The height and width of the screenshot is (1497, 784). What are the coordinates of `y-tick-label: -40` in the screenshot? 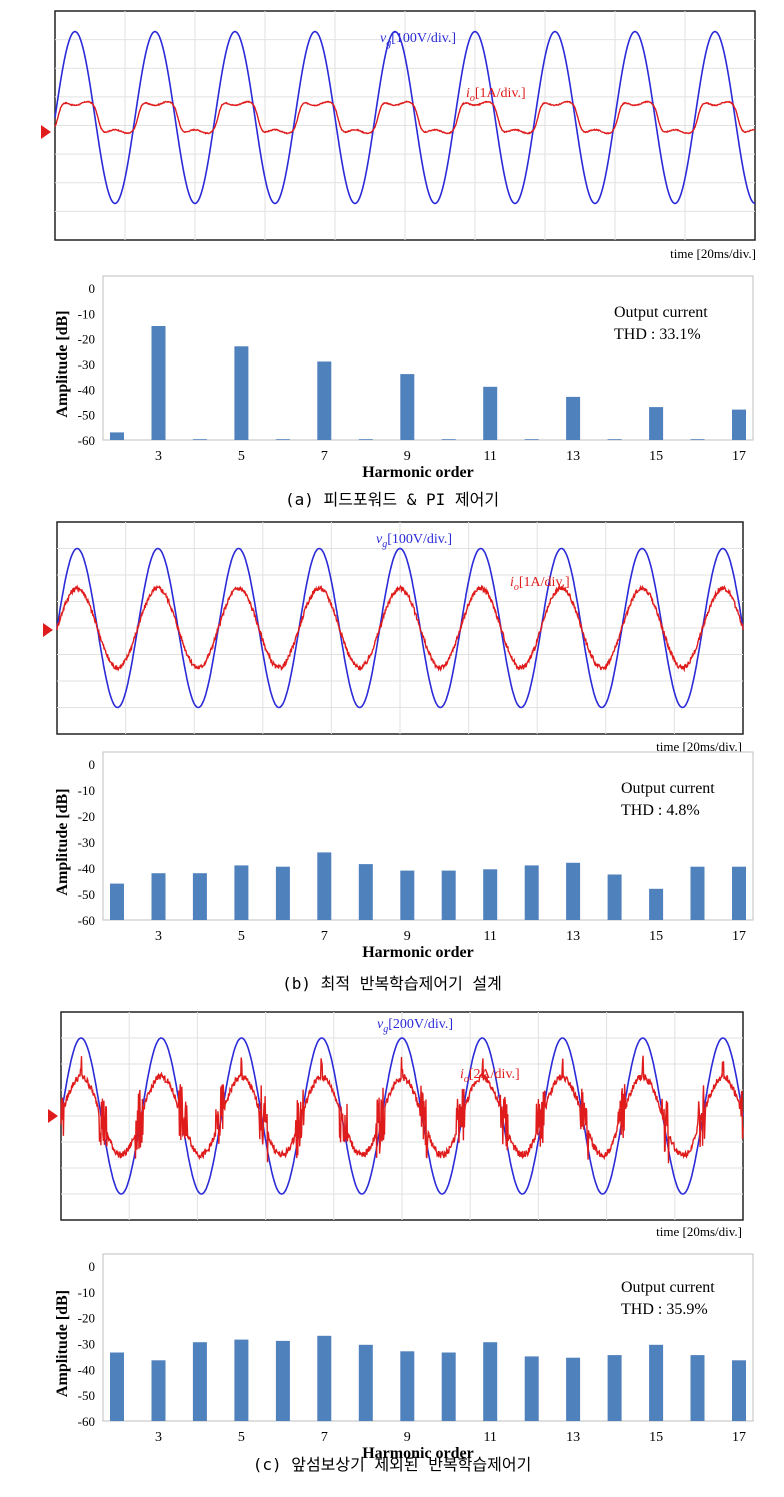 It's located at (86, 389).